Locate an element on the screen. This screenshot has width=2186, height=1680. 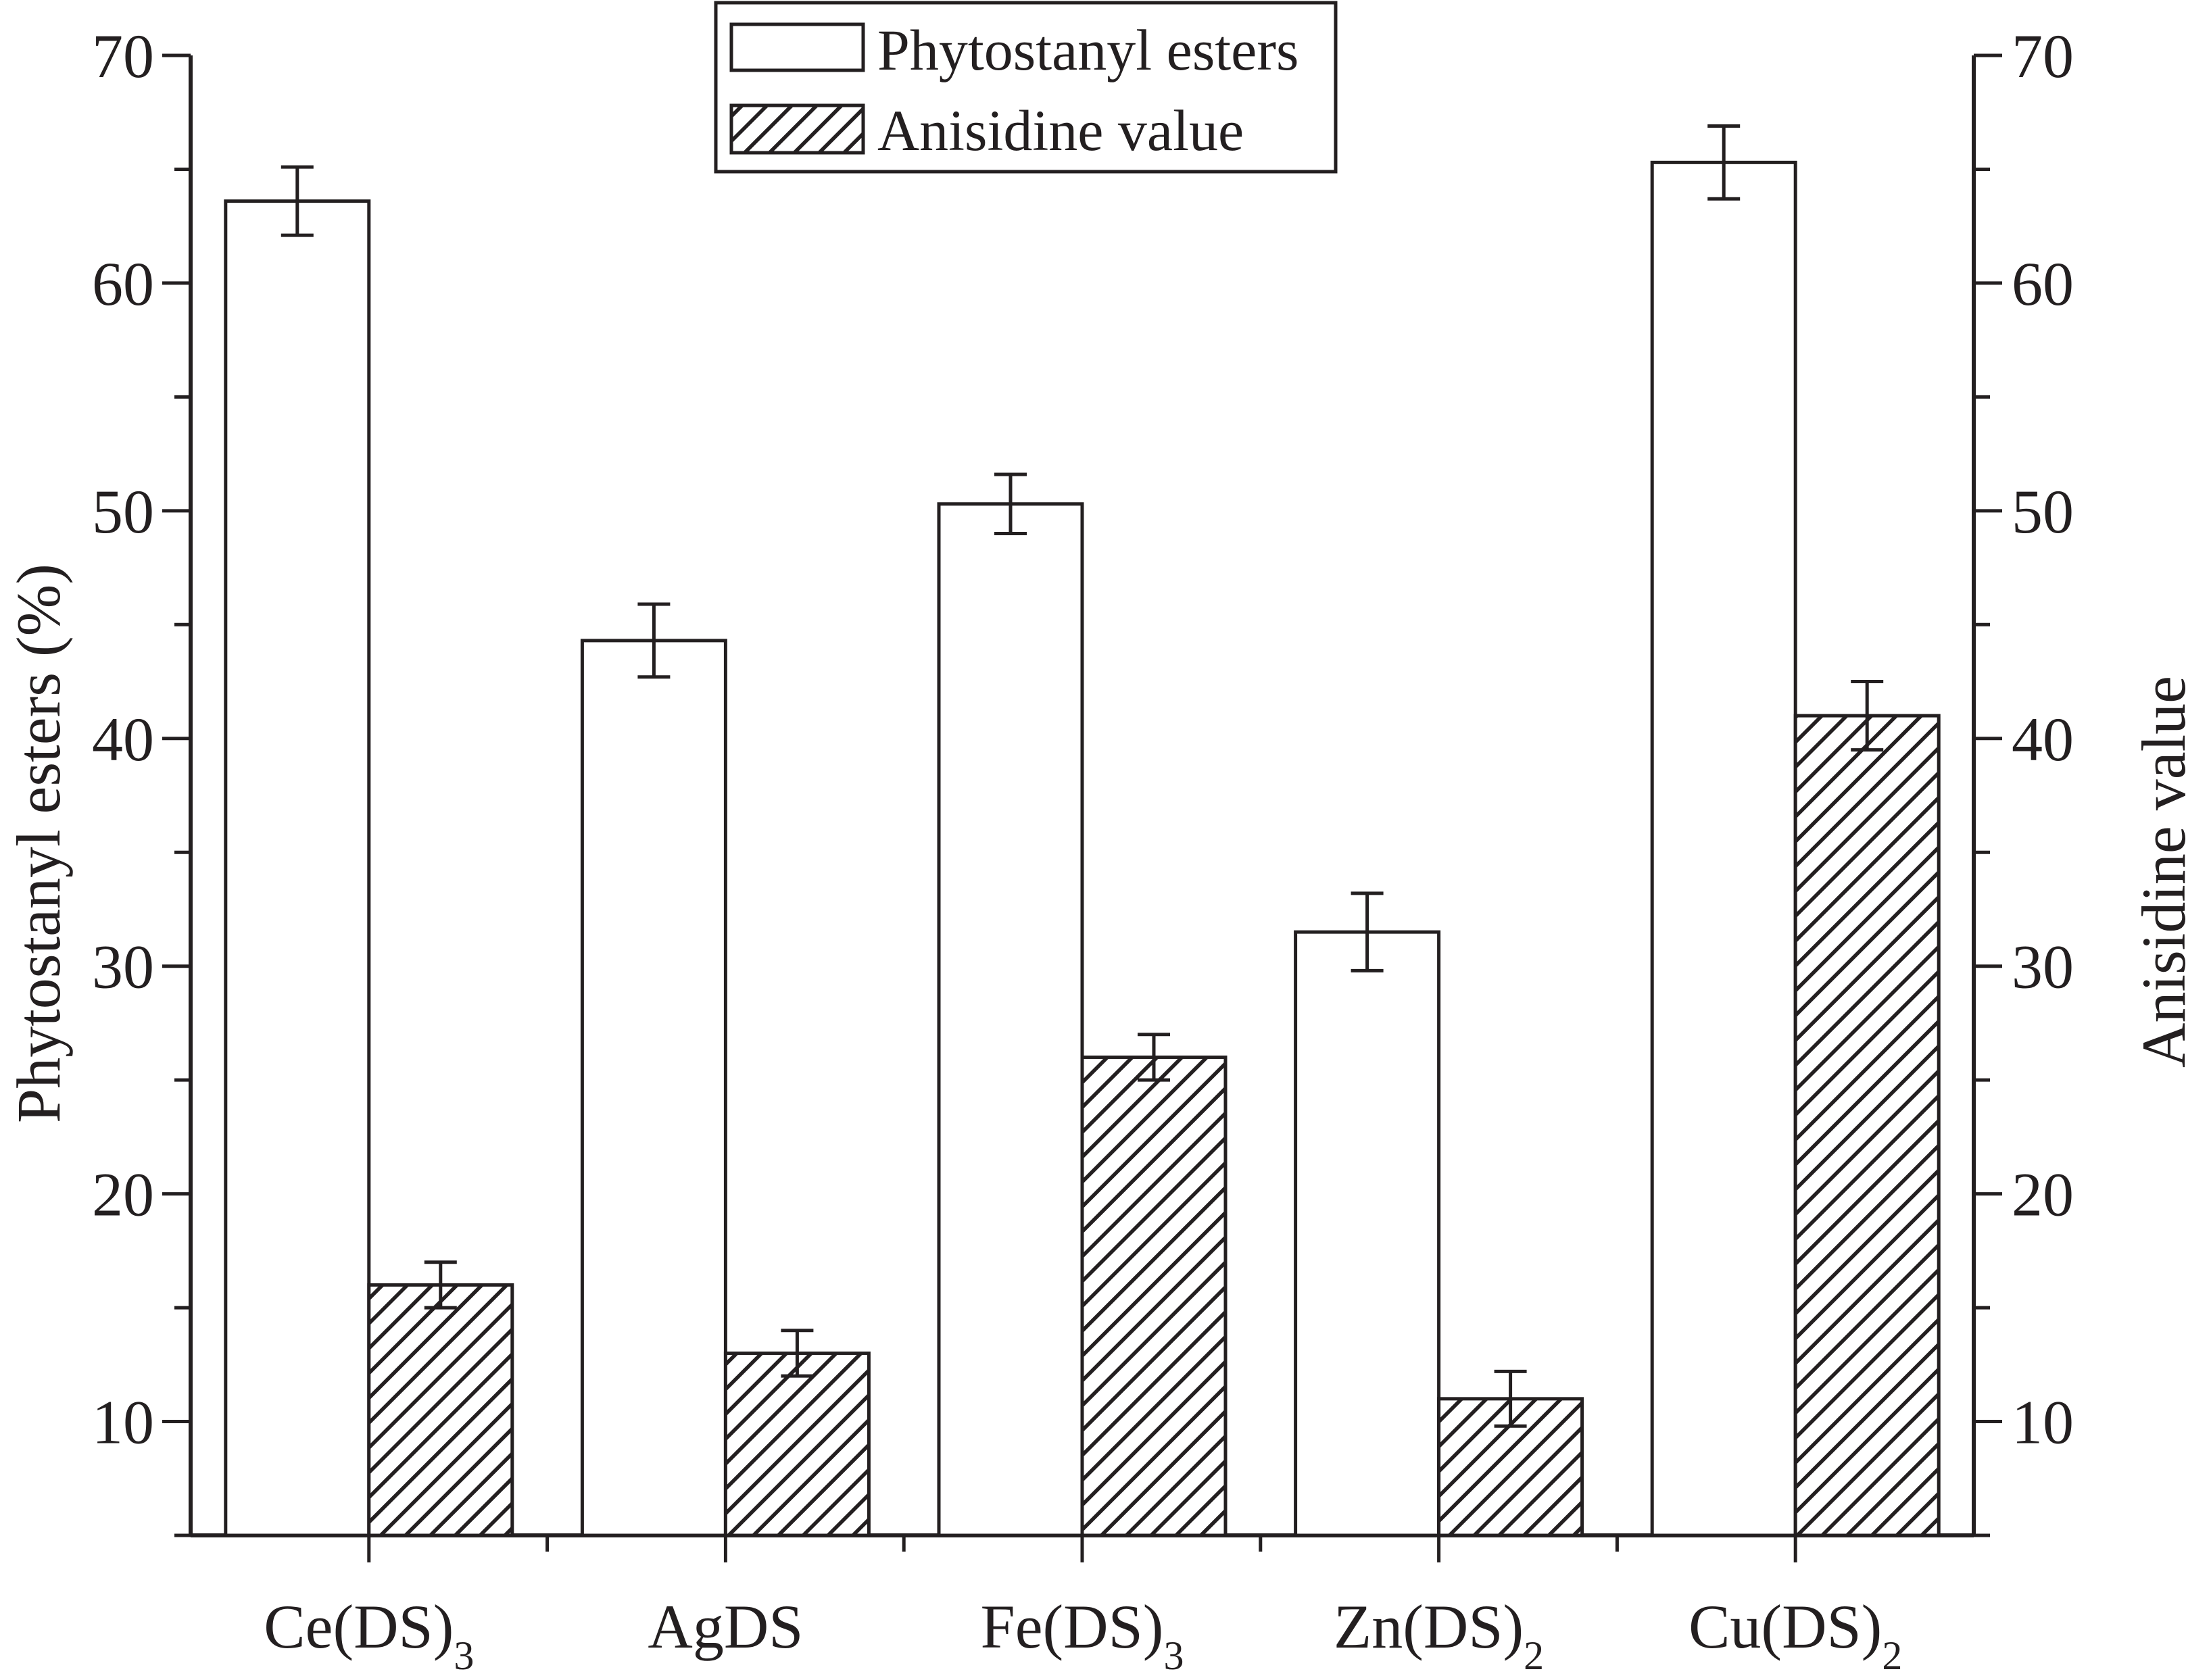
right-y-tick-label: 10 is located at coordinates (2043, 1423).